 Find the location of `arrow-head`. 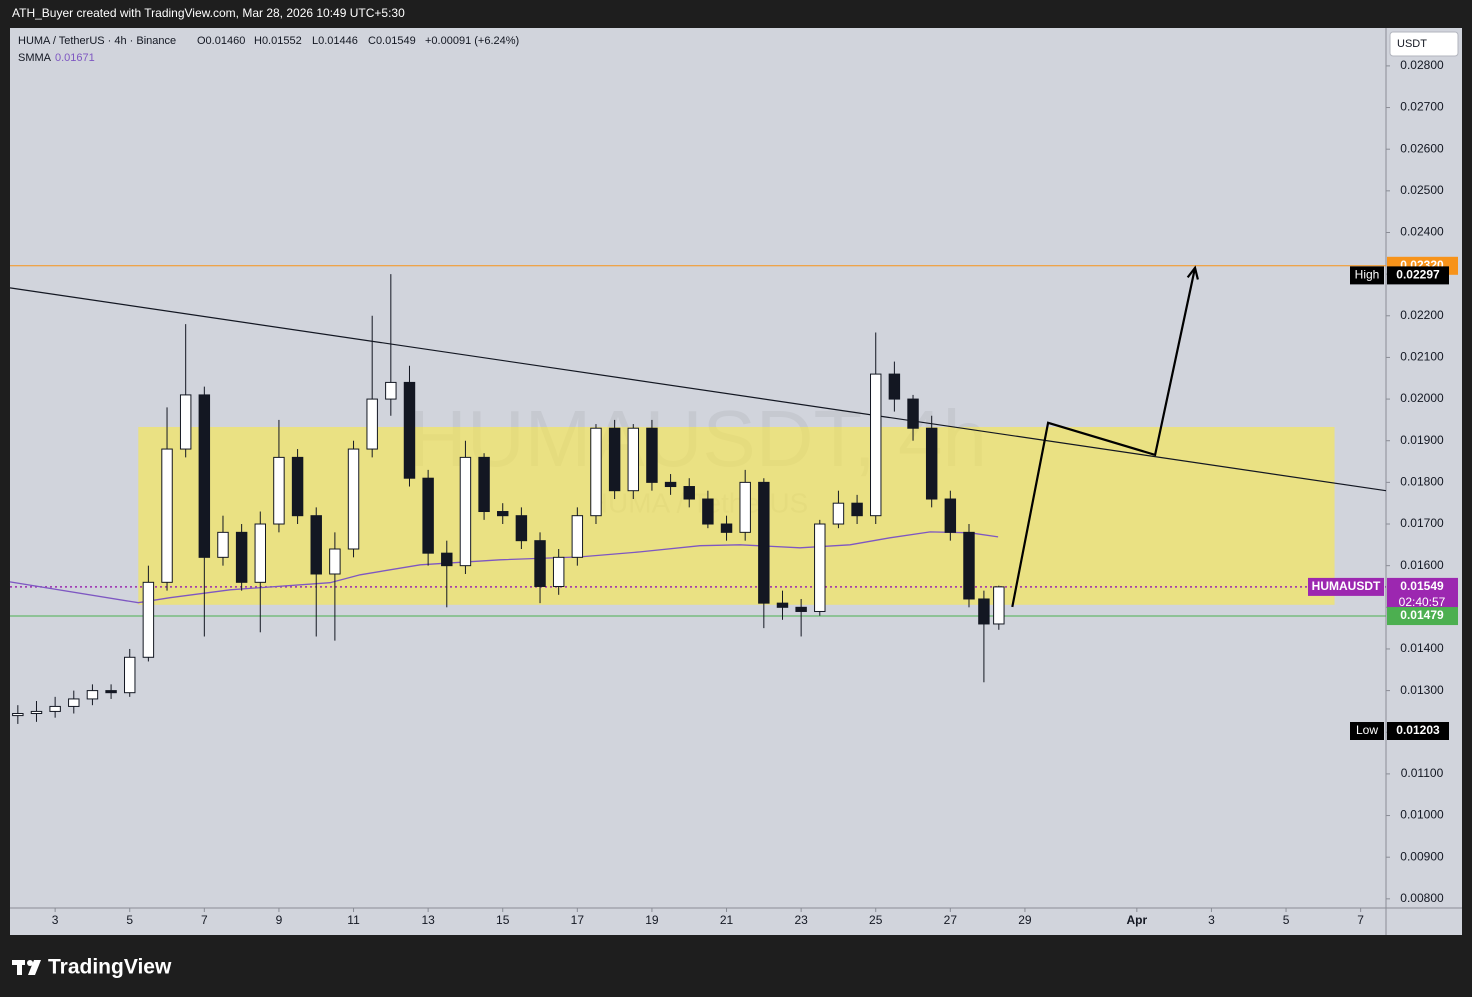

arrow-head is located at coordinates (1192, 272).